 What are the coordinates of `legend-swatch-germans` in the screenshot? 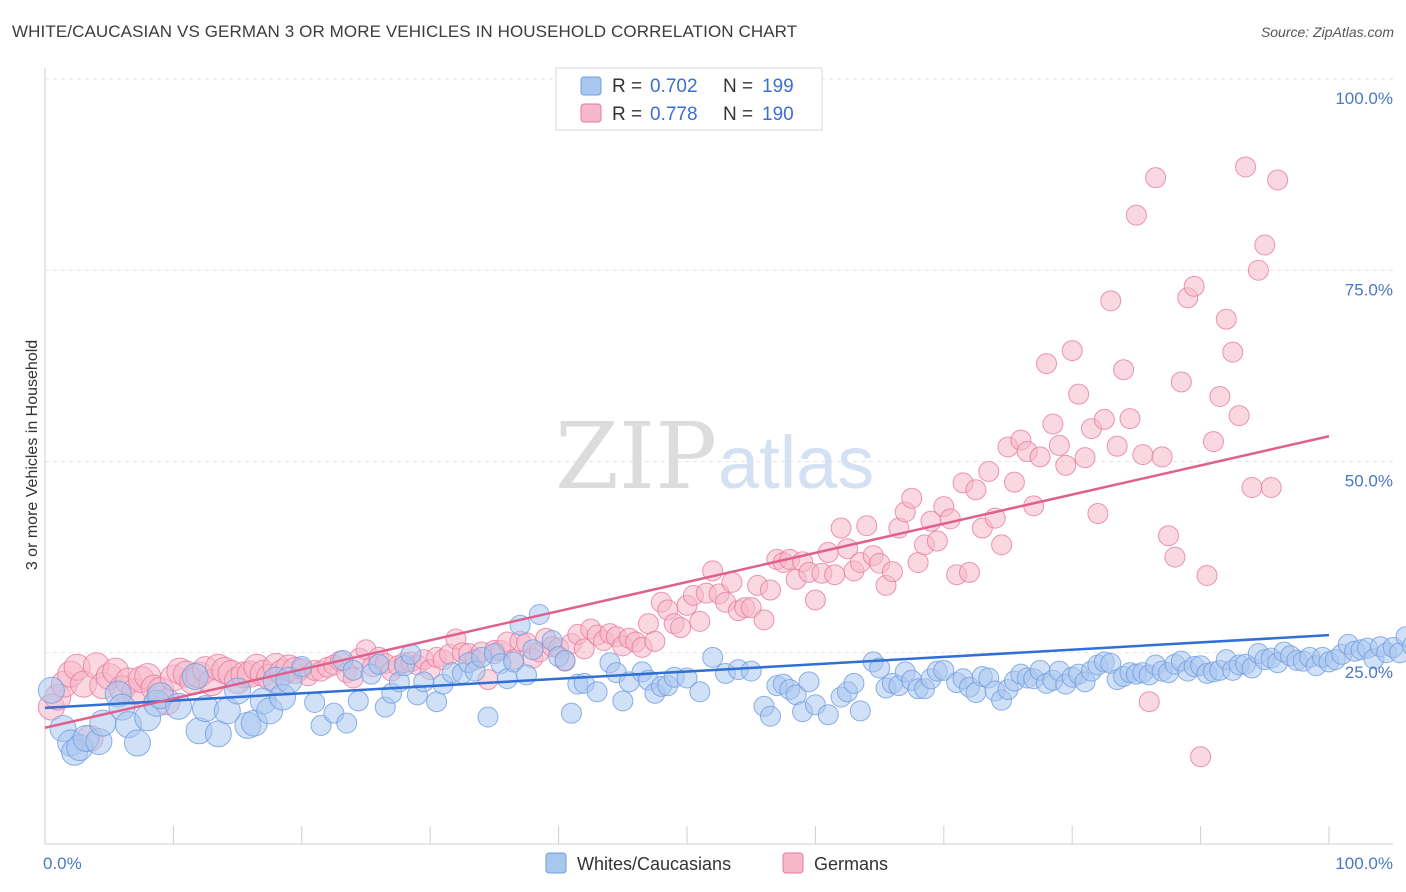 It's located at (591, 113).